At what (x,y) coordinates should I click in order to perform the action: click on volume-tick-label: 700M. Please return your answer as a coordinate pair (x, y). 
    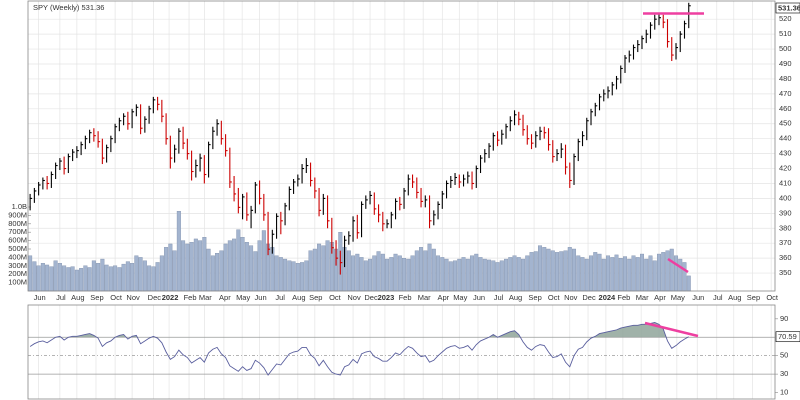
    Looking at the image, I should click on (17, 231).